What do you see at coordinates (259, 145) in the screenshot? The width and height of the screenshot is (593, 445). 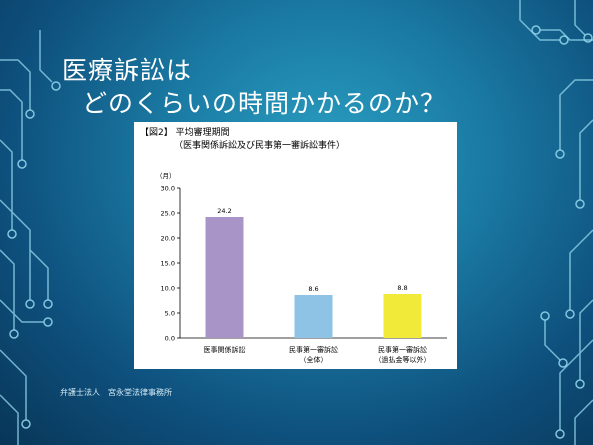 I see `chart-subtitle: （医事関係訴訟及び民事第一審訴訟事件）` at bounding box center [259, 145].